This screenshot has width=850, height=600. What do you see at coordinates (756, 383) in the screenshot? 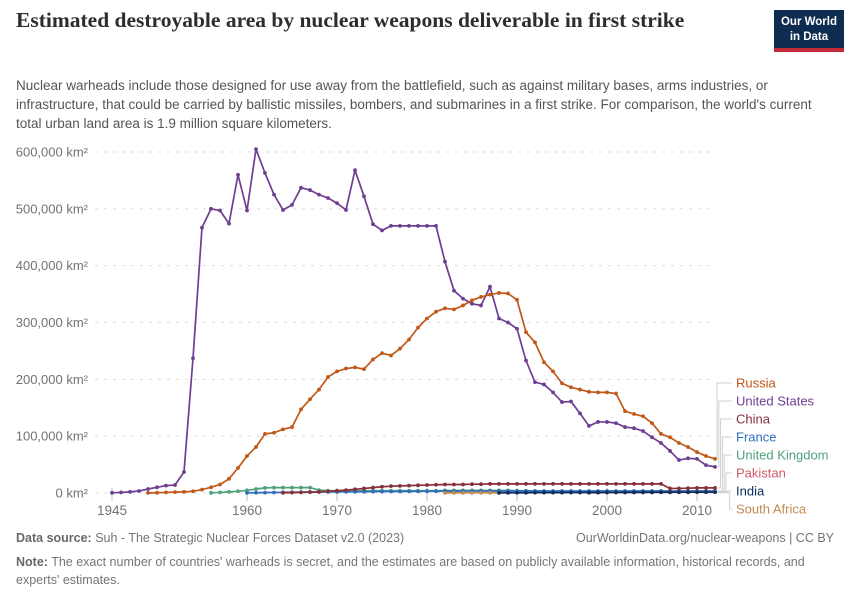
I see `legend-label-russia: Russia` at bounding box center [756, 383].